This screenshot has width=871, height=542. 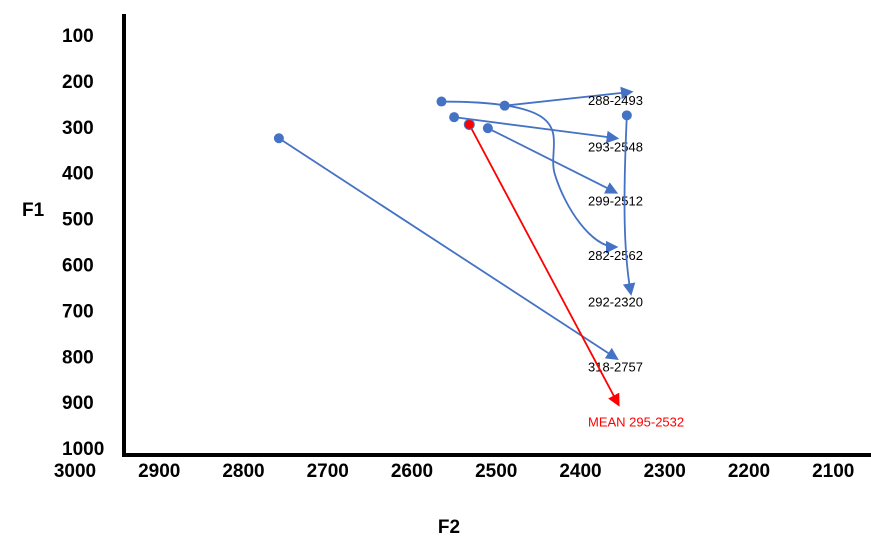 I want to click on y-tick-label: 600, so click(x=78, y=266).